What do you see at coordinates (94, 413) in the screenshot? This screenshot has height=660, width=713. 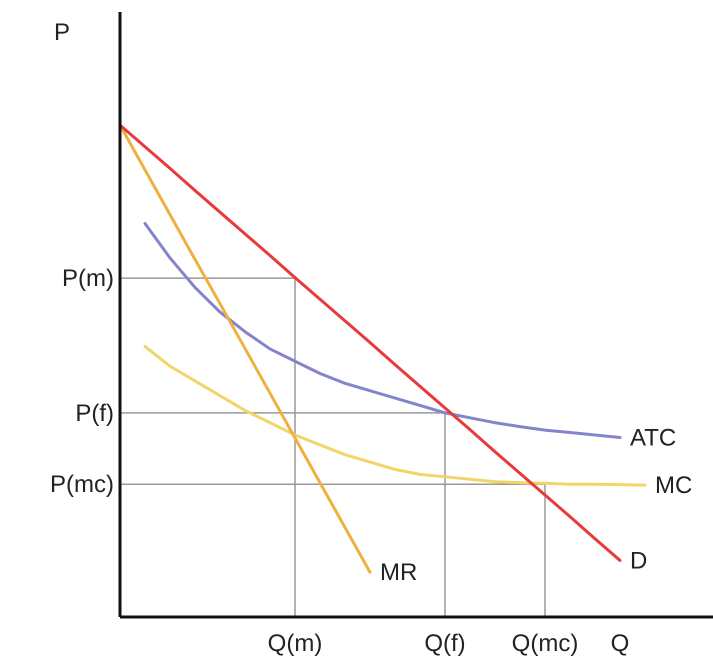 I see `ref-line-label: P(f)` at bounding box center [94, 413].